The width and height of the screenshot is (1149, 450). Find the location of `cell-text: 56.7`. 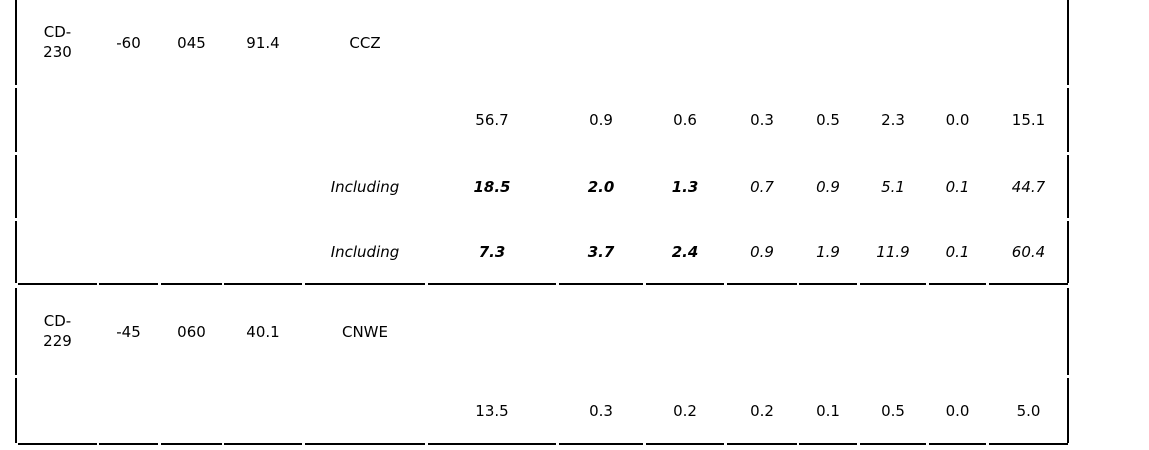

cell-text: 56.7 is located at coordinates (492, 120).